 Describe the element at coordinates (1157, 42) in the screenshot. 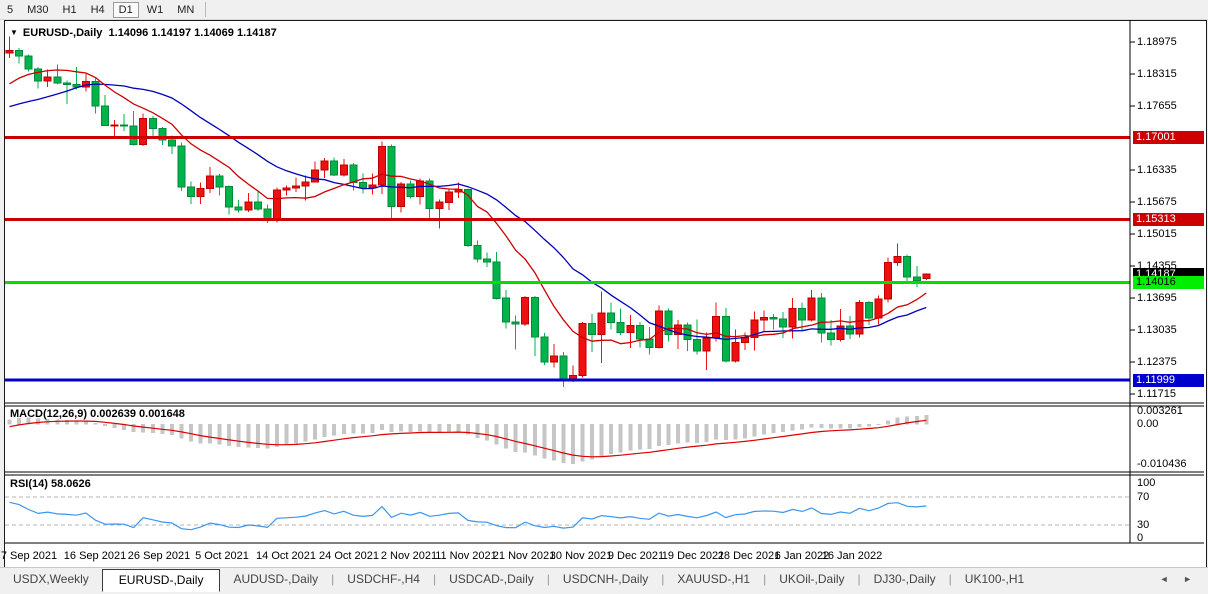

I see `price-axis-tick-label: 1.18975` at that location.